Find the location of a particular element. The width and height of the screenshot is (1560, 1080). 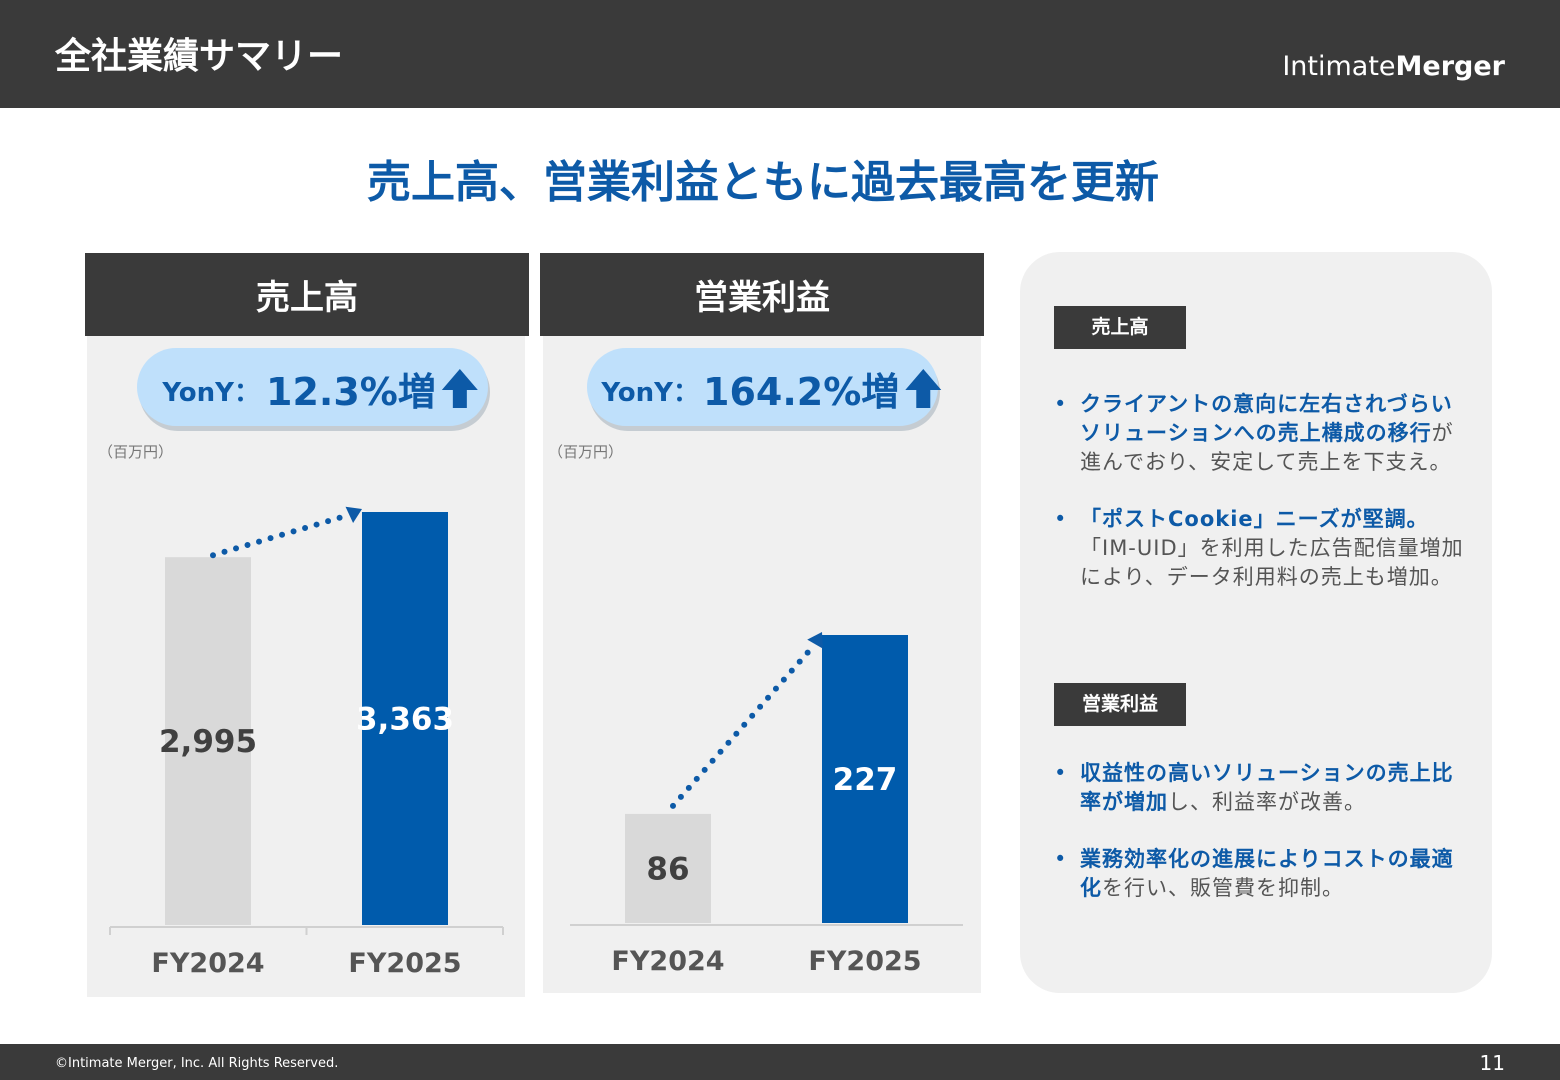

chart-title: 売上高 is located at coordinates (307, 298).